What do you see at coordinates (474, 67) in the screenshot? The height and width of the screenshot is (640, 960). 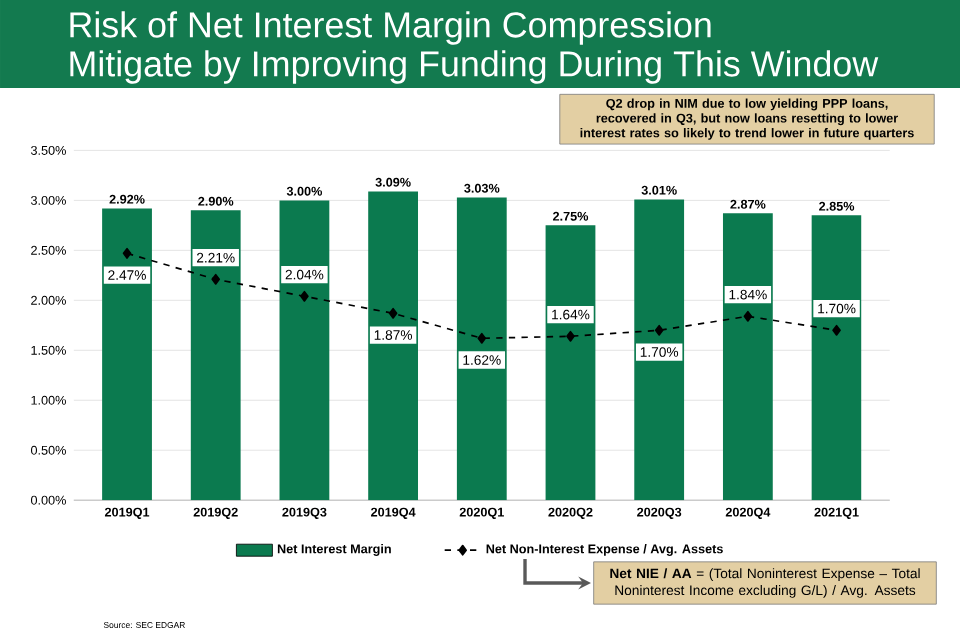 I see `chart-subtitle: Mitigate by Improving Funding During This Window` at bounding box center [474, 67].